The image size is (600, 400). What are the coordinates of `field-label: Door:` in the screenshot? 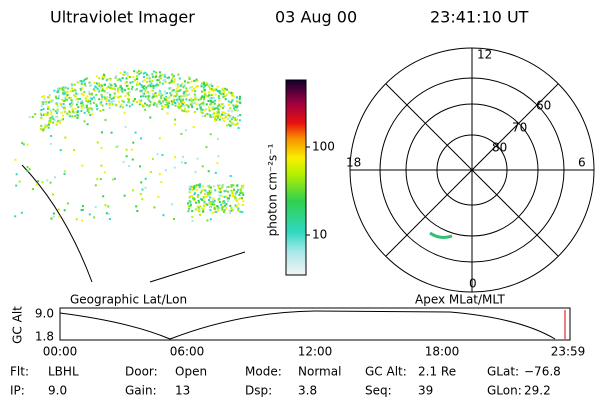 It's located at (141, 372).